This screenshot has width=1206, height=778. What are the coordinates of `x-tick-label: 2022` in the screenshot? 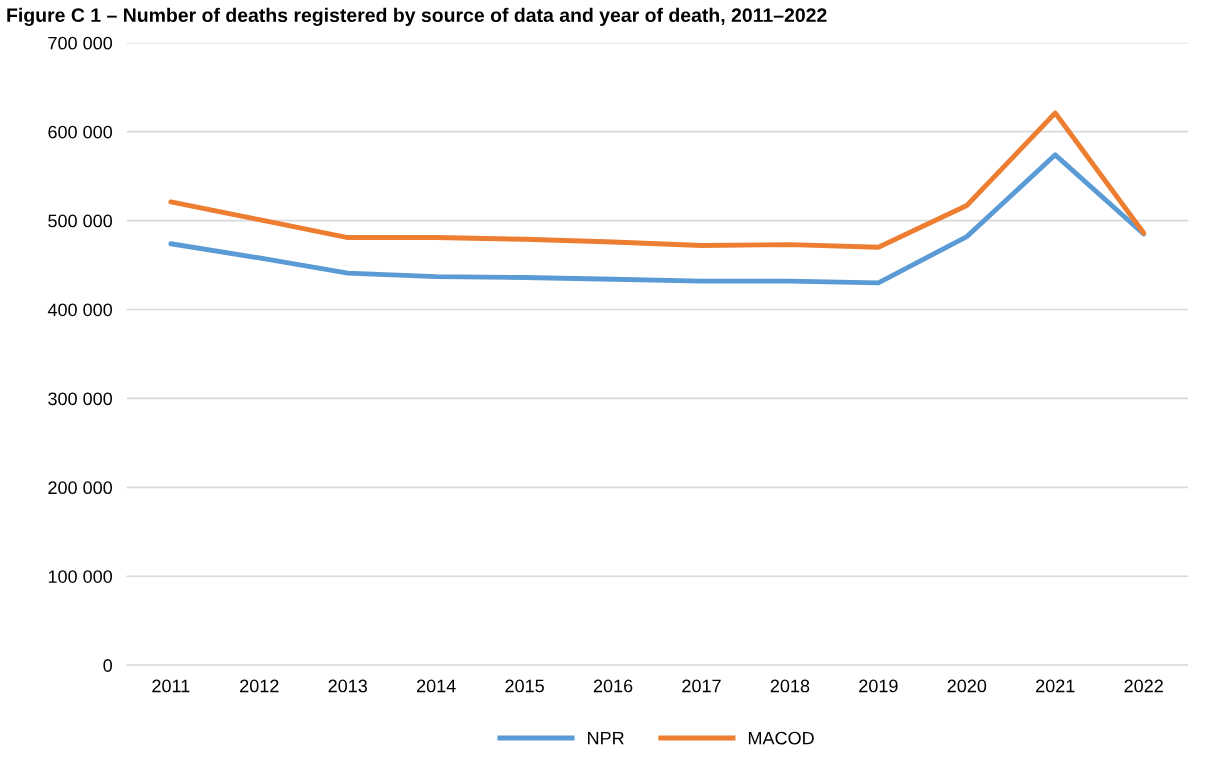 It's located at (1143, 686).